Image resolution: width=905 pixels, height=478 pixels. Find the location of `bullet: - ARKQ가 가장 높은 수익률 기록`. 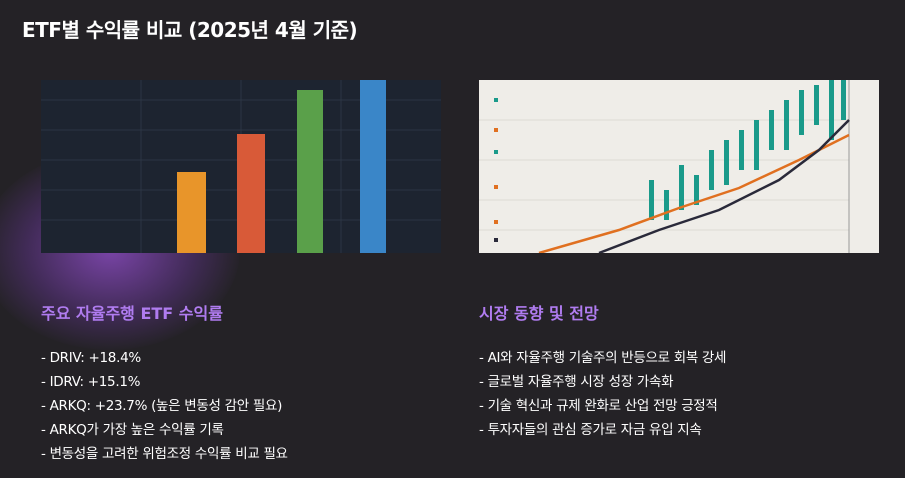

bullet: - ARKQ가 가장 높은 수익률 기록 is located at coordinates (132, 430).